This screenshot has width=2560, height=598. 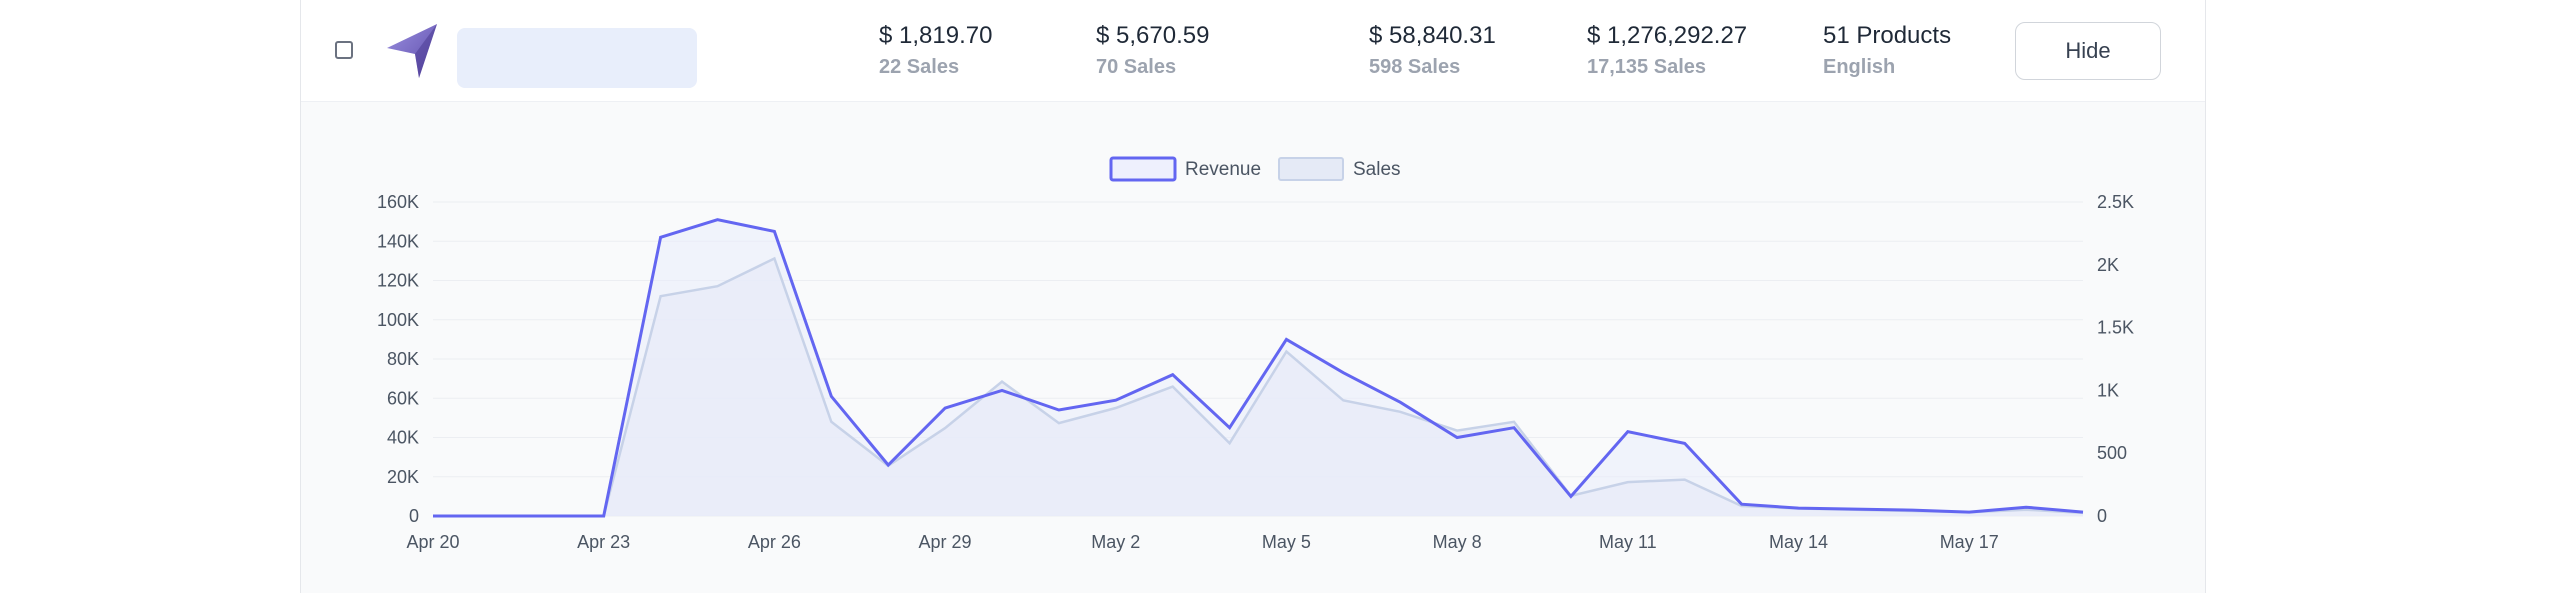 I want to click on y-left-tick-label: 80K, so click(x=403, y=359).